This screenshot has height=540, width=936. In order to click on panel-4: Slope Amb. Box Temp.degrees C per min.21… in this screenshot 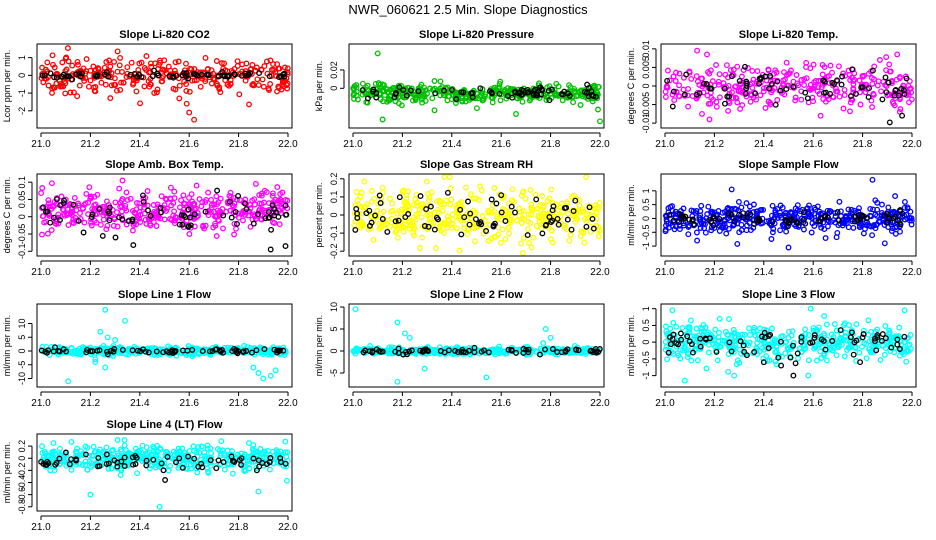, I will do `click(150, 218)`.